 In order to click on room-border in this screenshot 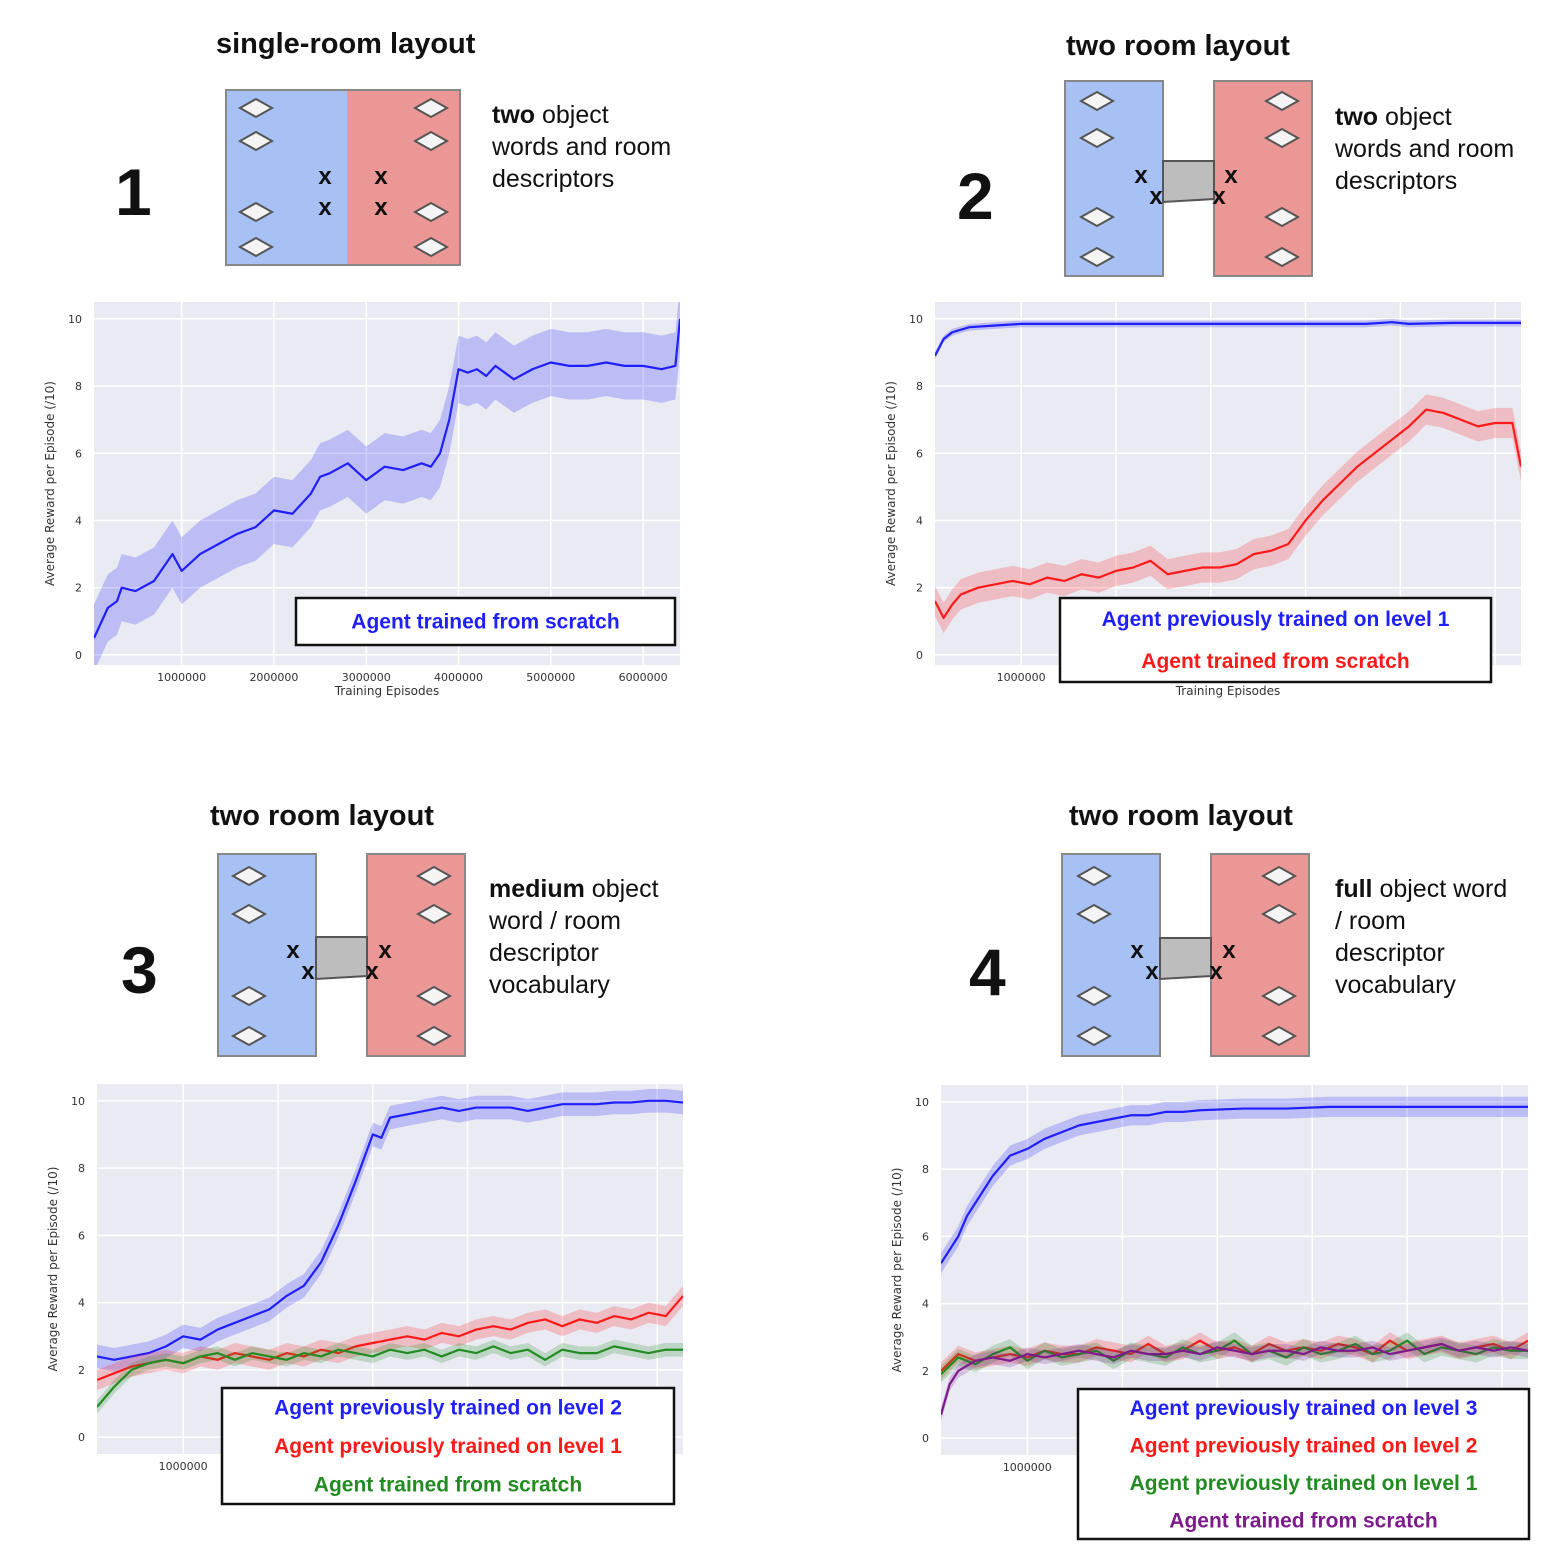, I will do `click(343, 177)`.